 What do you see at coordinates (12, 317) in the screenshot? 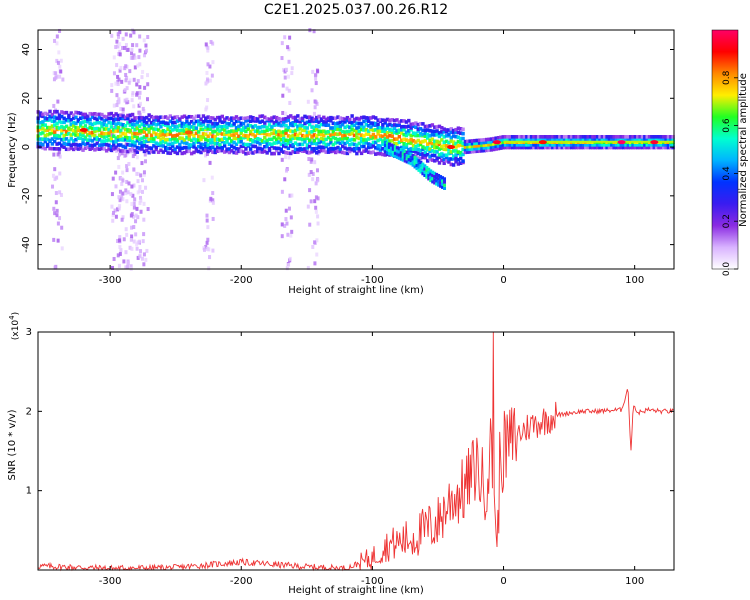
I see `snr-multiplier-exponent: 4` at bounding box center [12, 317].